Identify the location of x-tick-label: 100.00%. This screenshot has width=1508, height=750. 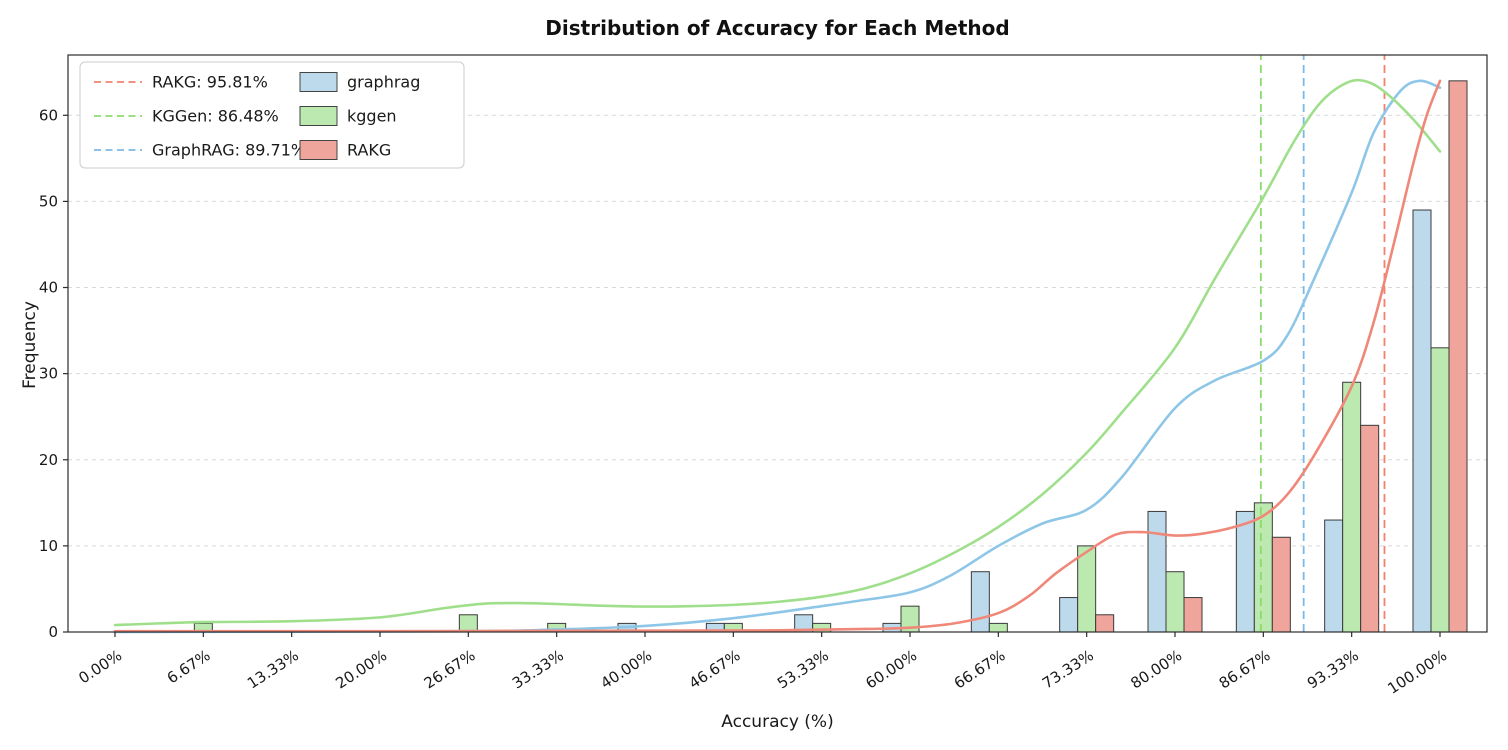
(1417, 671).